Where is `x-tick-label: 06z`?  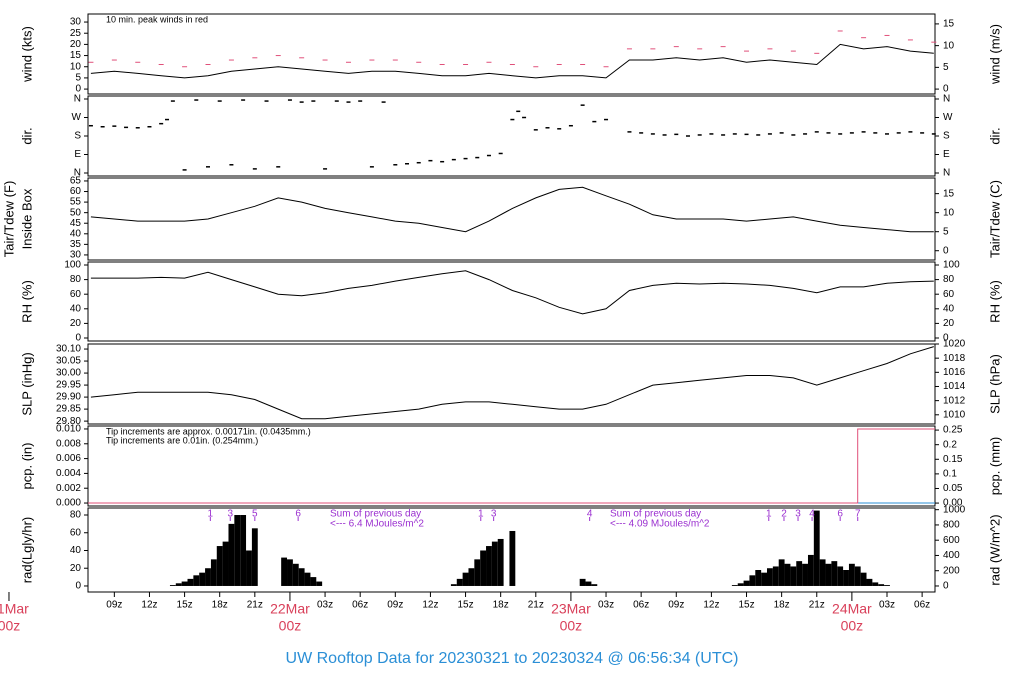 x-tick-label: 06z is located at coordinates (922, 605).